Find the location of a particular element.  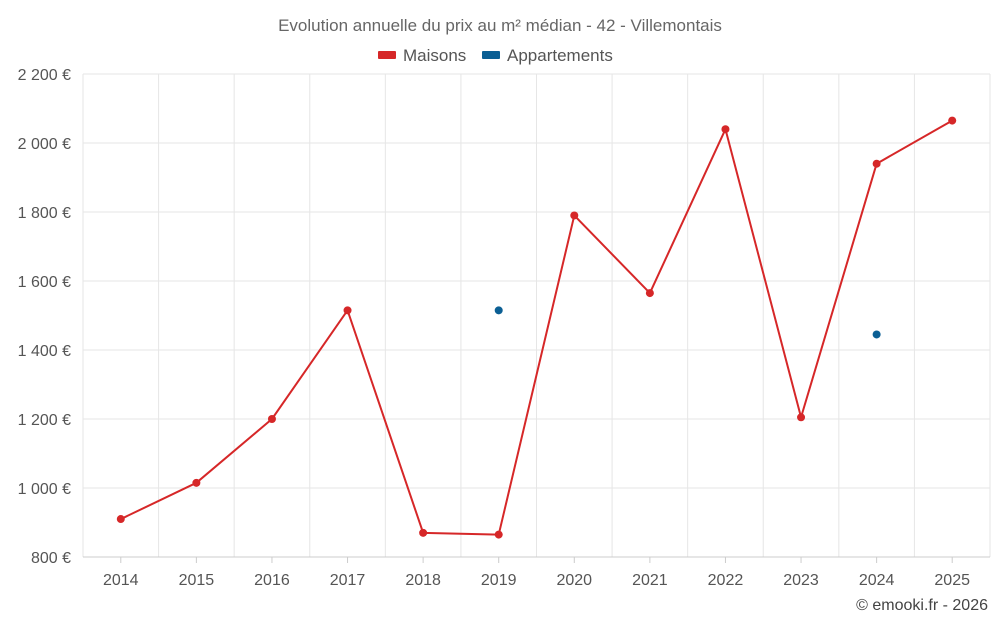

legend-swatch-appartements is located at coordinates (491, 55).